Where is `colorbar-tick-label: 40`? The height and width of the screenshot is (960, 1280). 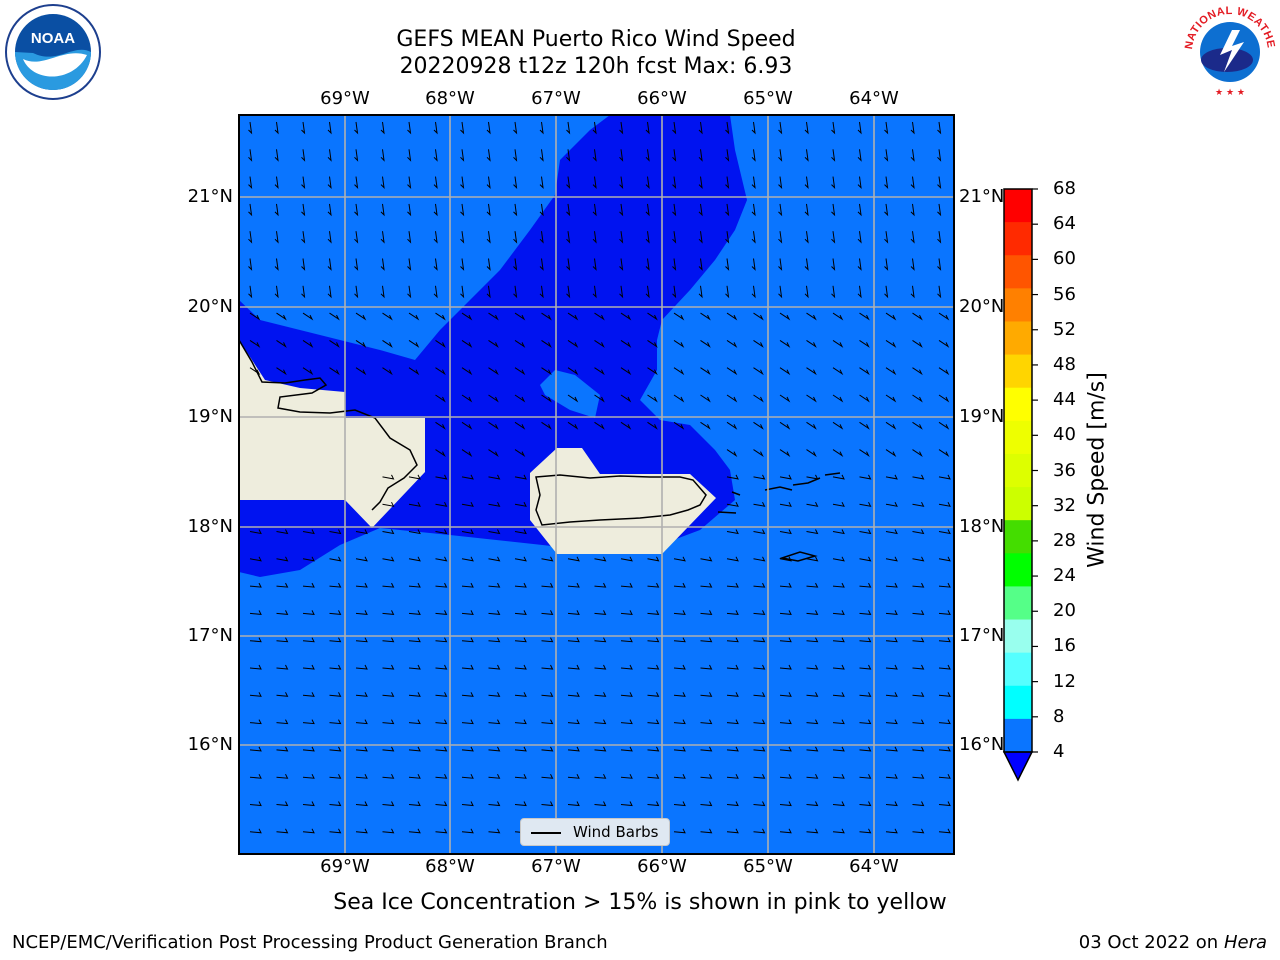 colorbar-tick-label: 40 is located at coordinates (1064, 435).